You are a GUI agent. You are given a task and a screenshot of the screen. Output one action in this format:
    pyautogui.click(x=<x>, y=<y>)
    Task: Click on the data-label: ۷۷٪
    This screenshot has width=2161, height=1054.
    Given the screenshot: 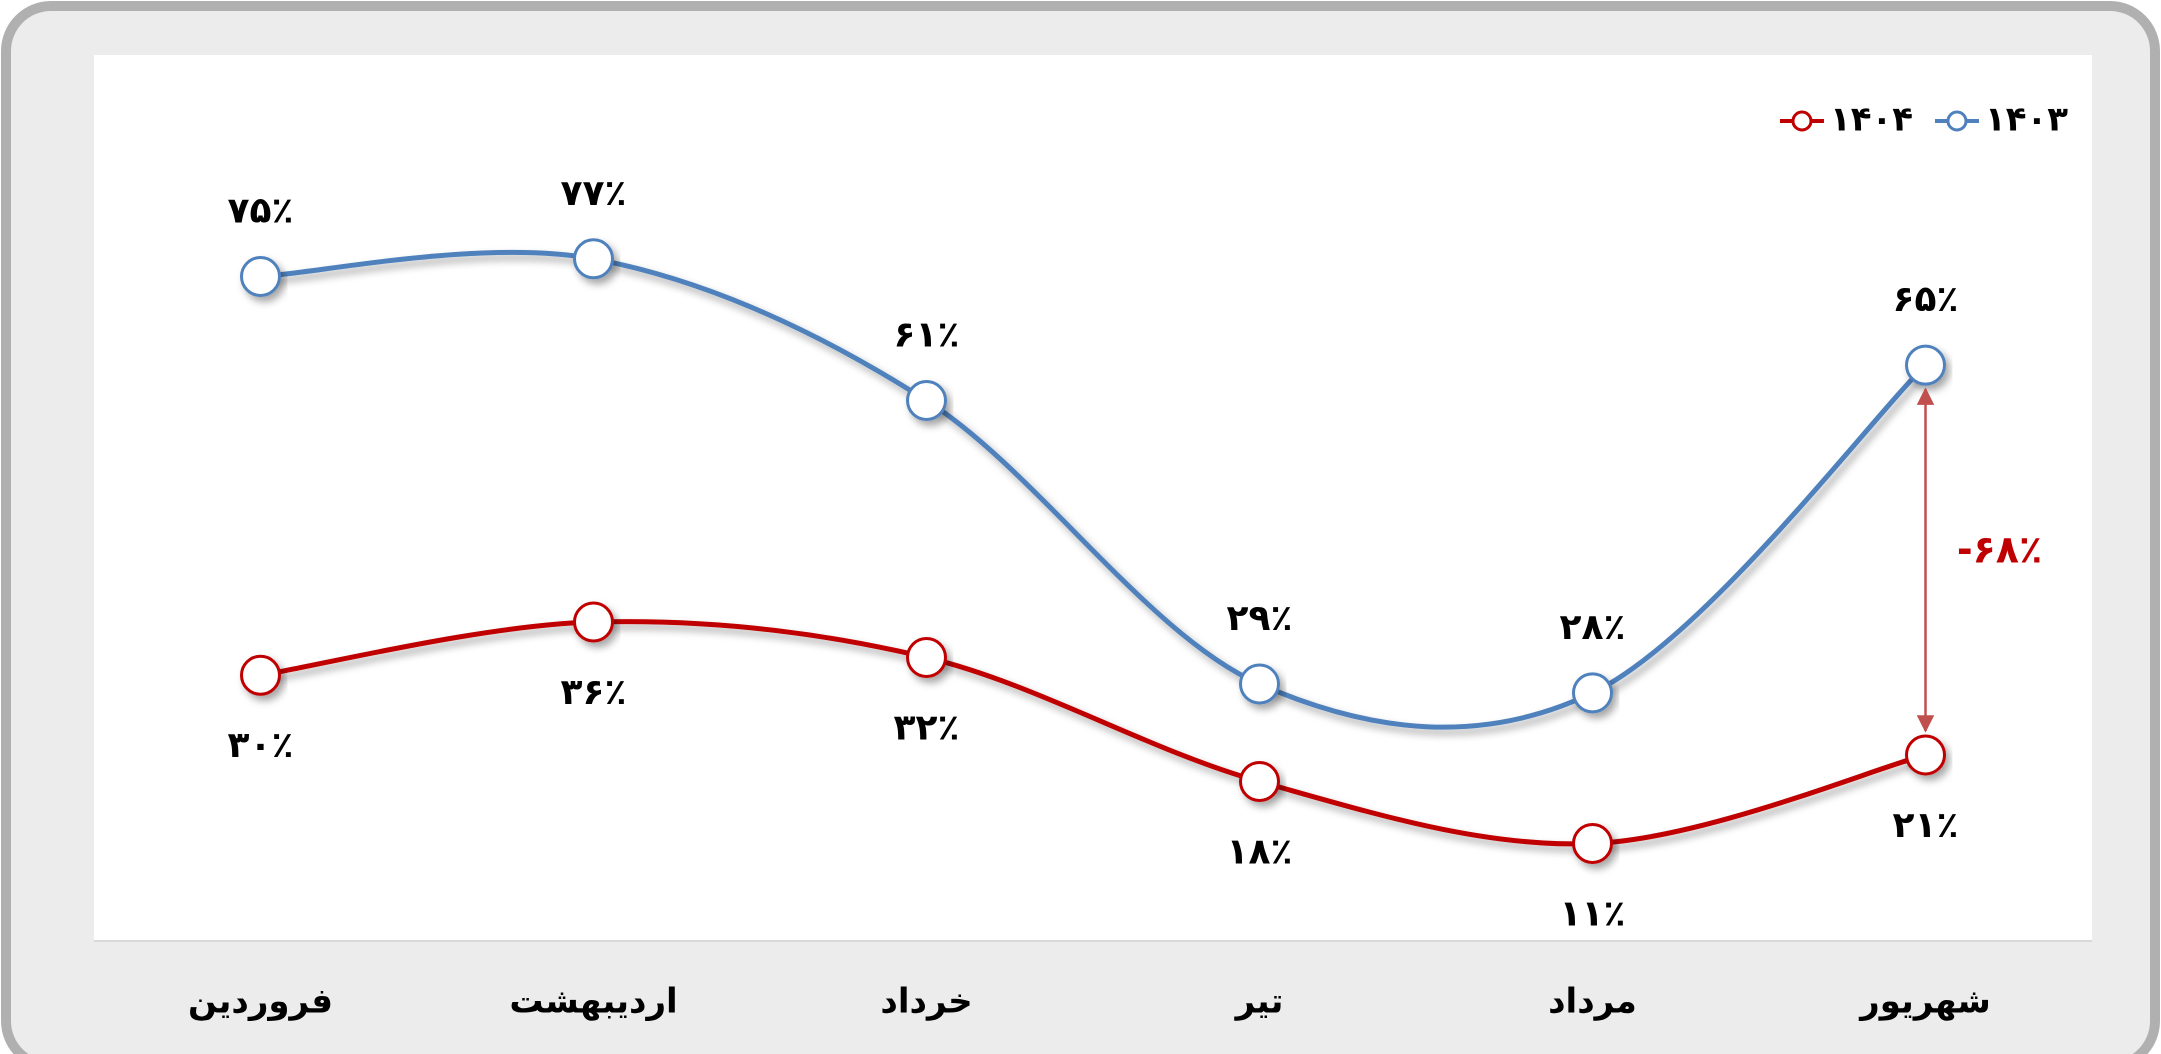 What is the action you would take?
    pyautogui.click(x=594, y=193)
    